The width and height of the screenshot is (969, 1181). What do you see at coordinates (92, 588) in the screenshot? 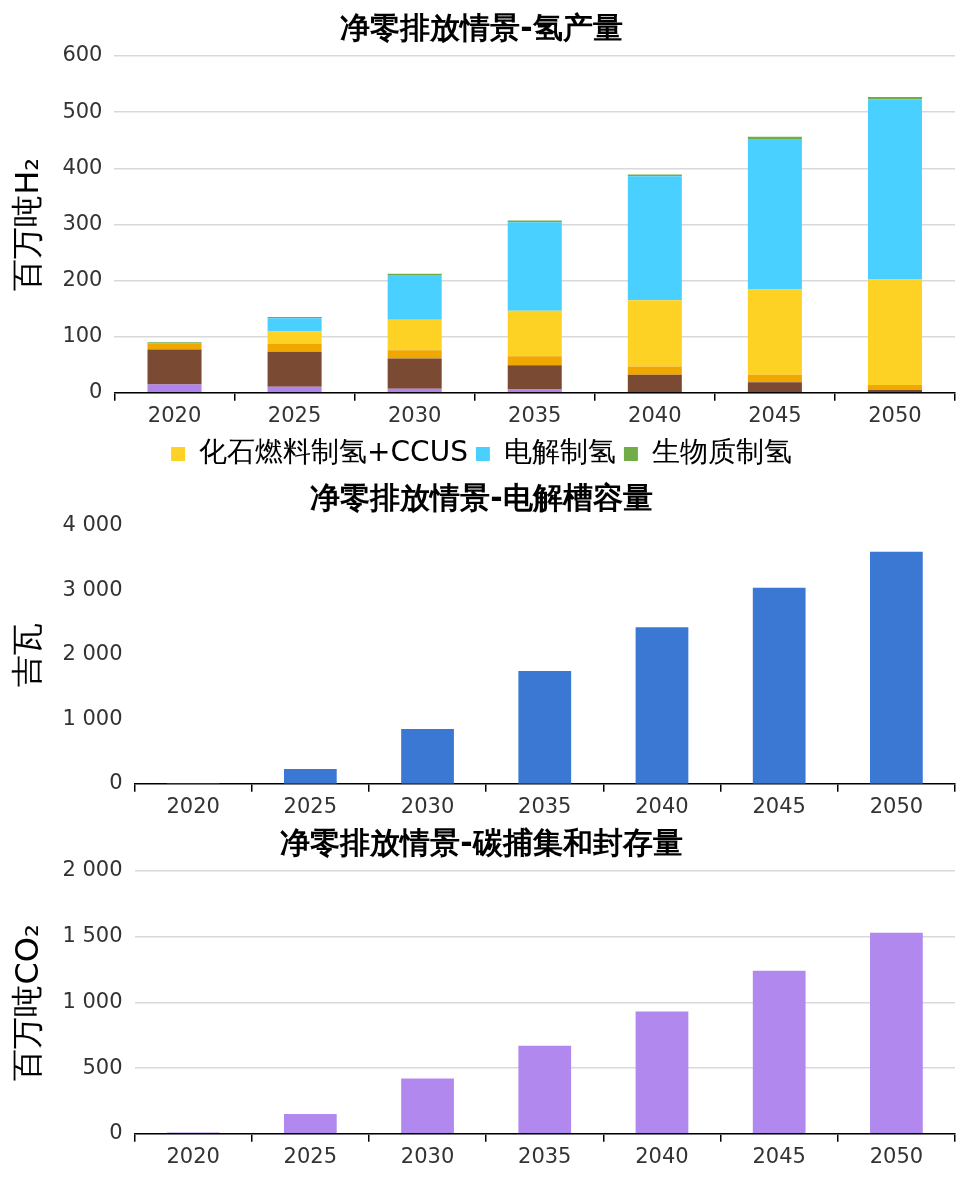
I see `y-tick-label: 3 000` at bounding box center [92, 588].